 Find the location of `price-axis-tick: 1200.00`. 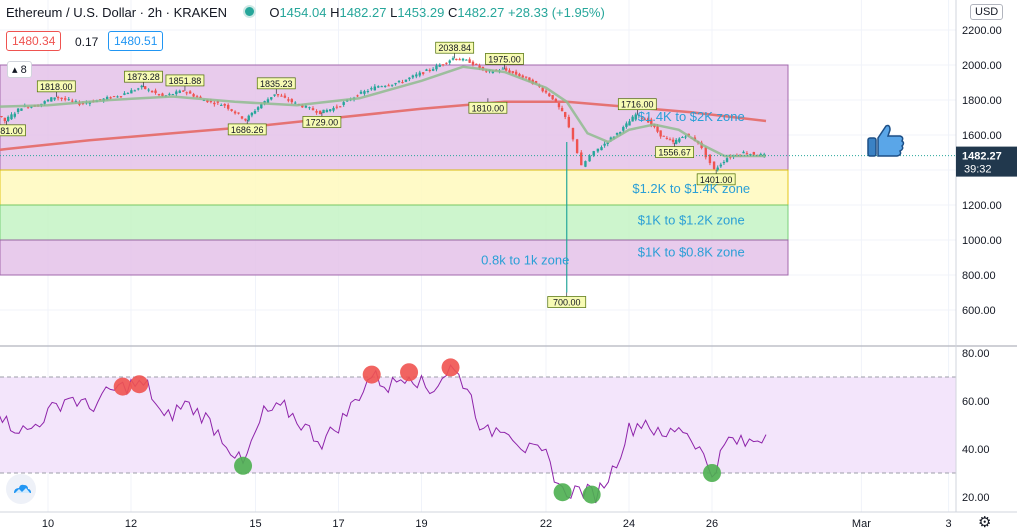

price-axis-tick: 1200.00 is located at coordinates (982, 206).